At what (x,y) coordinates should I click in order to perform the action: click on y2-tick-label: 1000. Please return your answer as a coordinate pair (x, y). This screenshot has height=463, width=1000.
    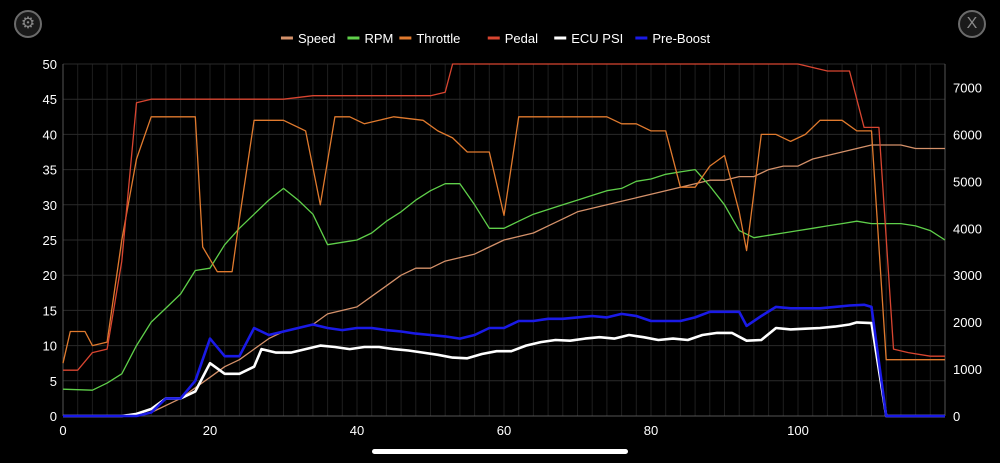
    Looking at the image, I should click on (967, 369).